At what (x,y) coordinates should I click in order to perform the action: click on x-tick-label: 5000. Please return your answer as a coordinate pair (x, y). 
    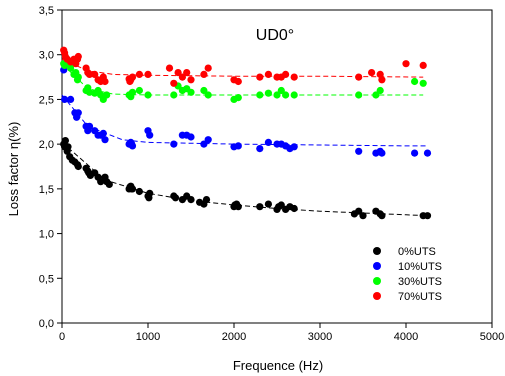
    Looking at the image, I should click on (492, 337).